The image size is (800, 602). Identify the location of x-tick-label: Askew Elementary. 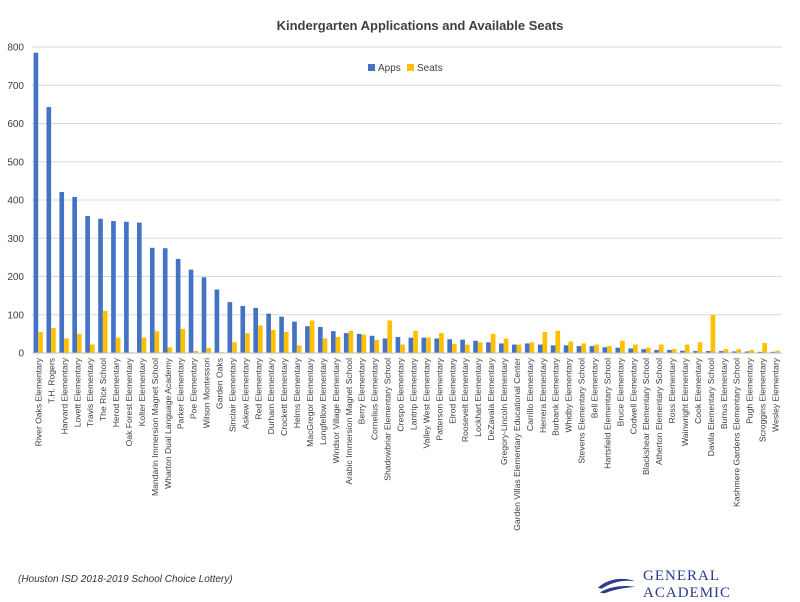
(245, 393).